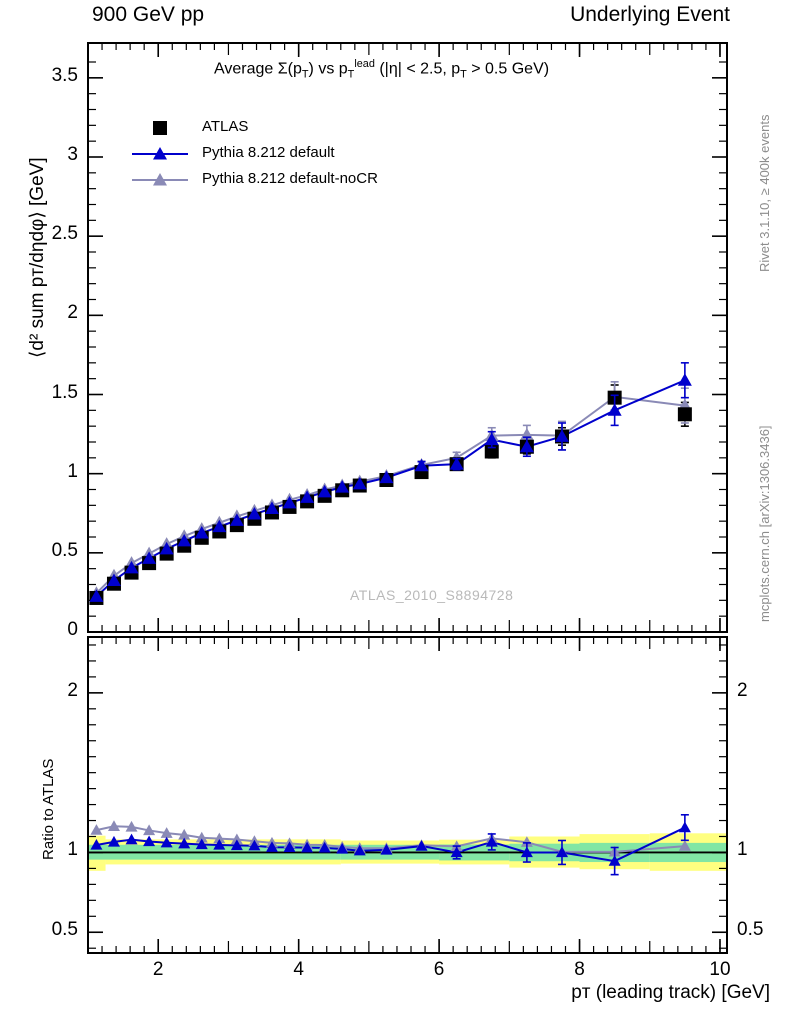  I want to click on subtitle-lead: Average, so click(244, 69).